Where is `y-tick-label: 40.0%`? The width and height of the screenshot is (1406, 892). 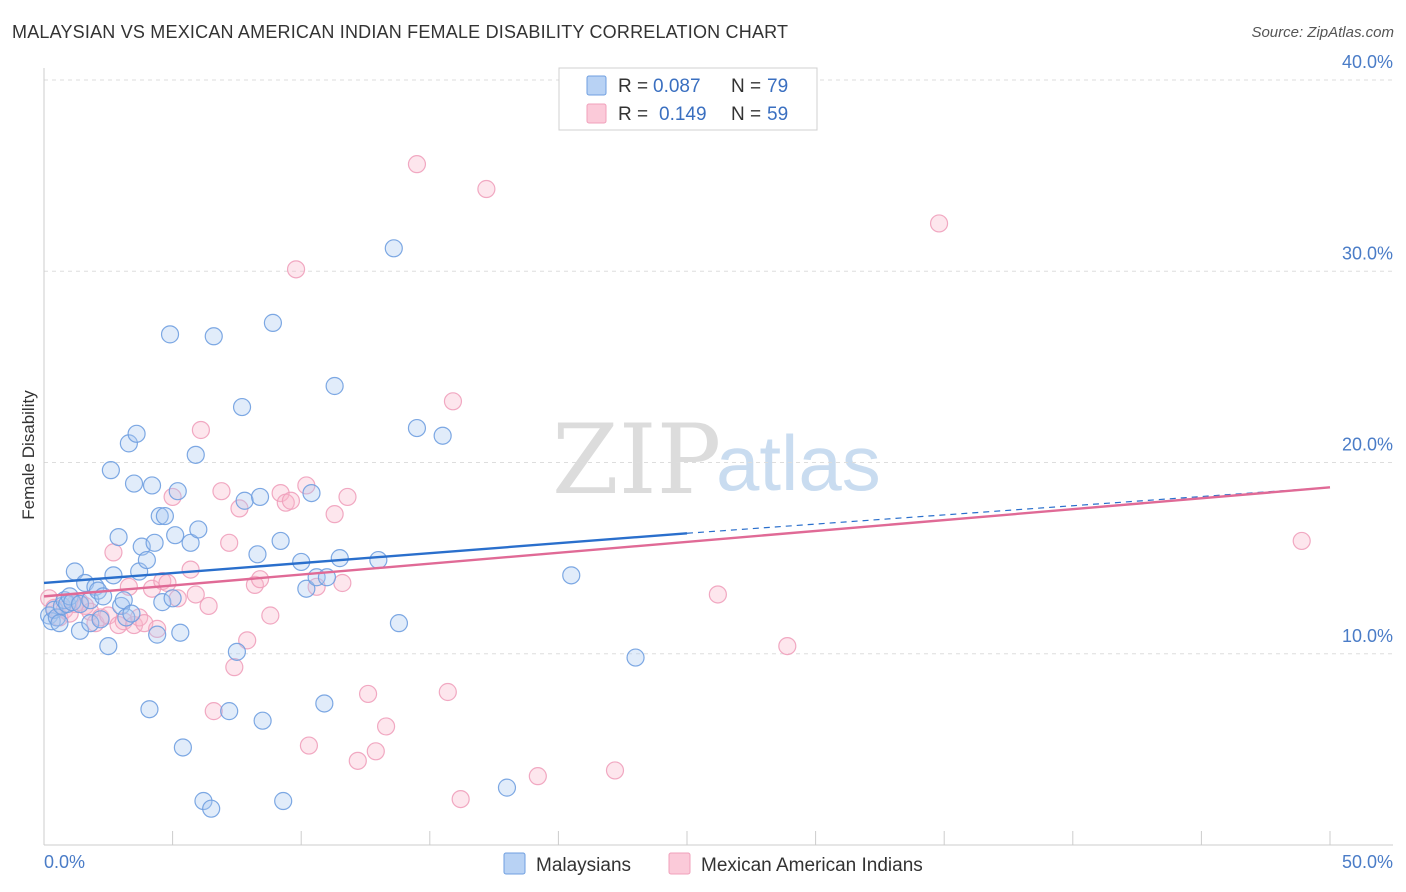 y-tick-label: 40.0% is located at coordinates (1367, 62).